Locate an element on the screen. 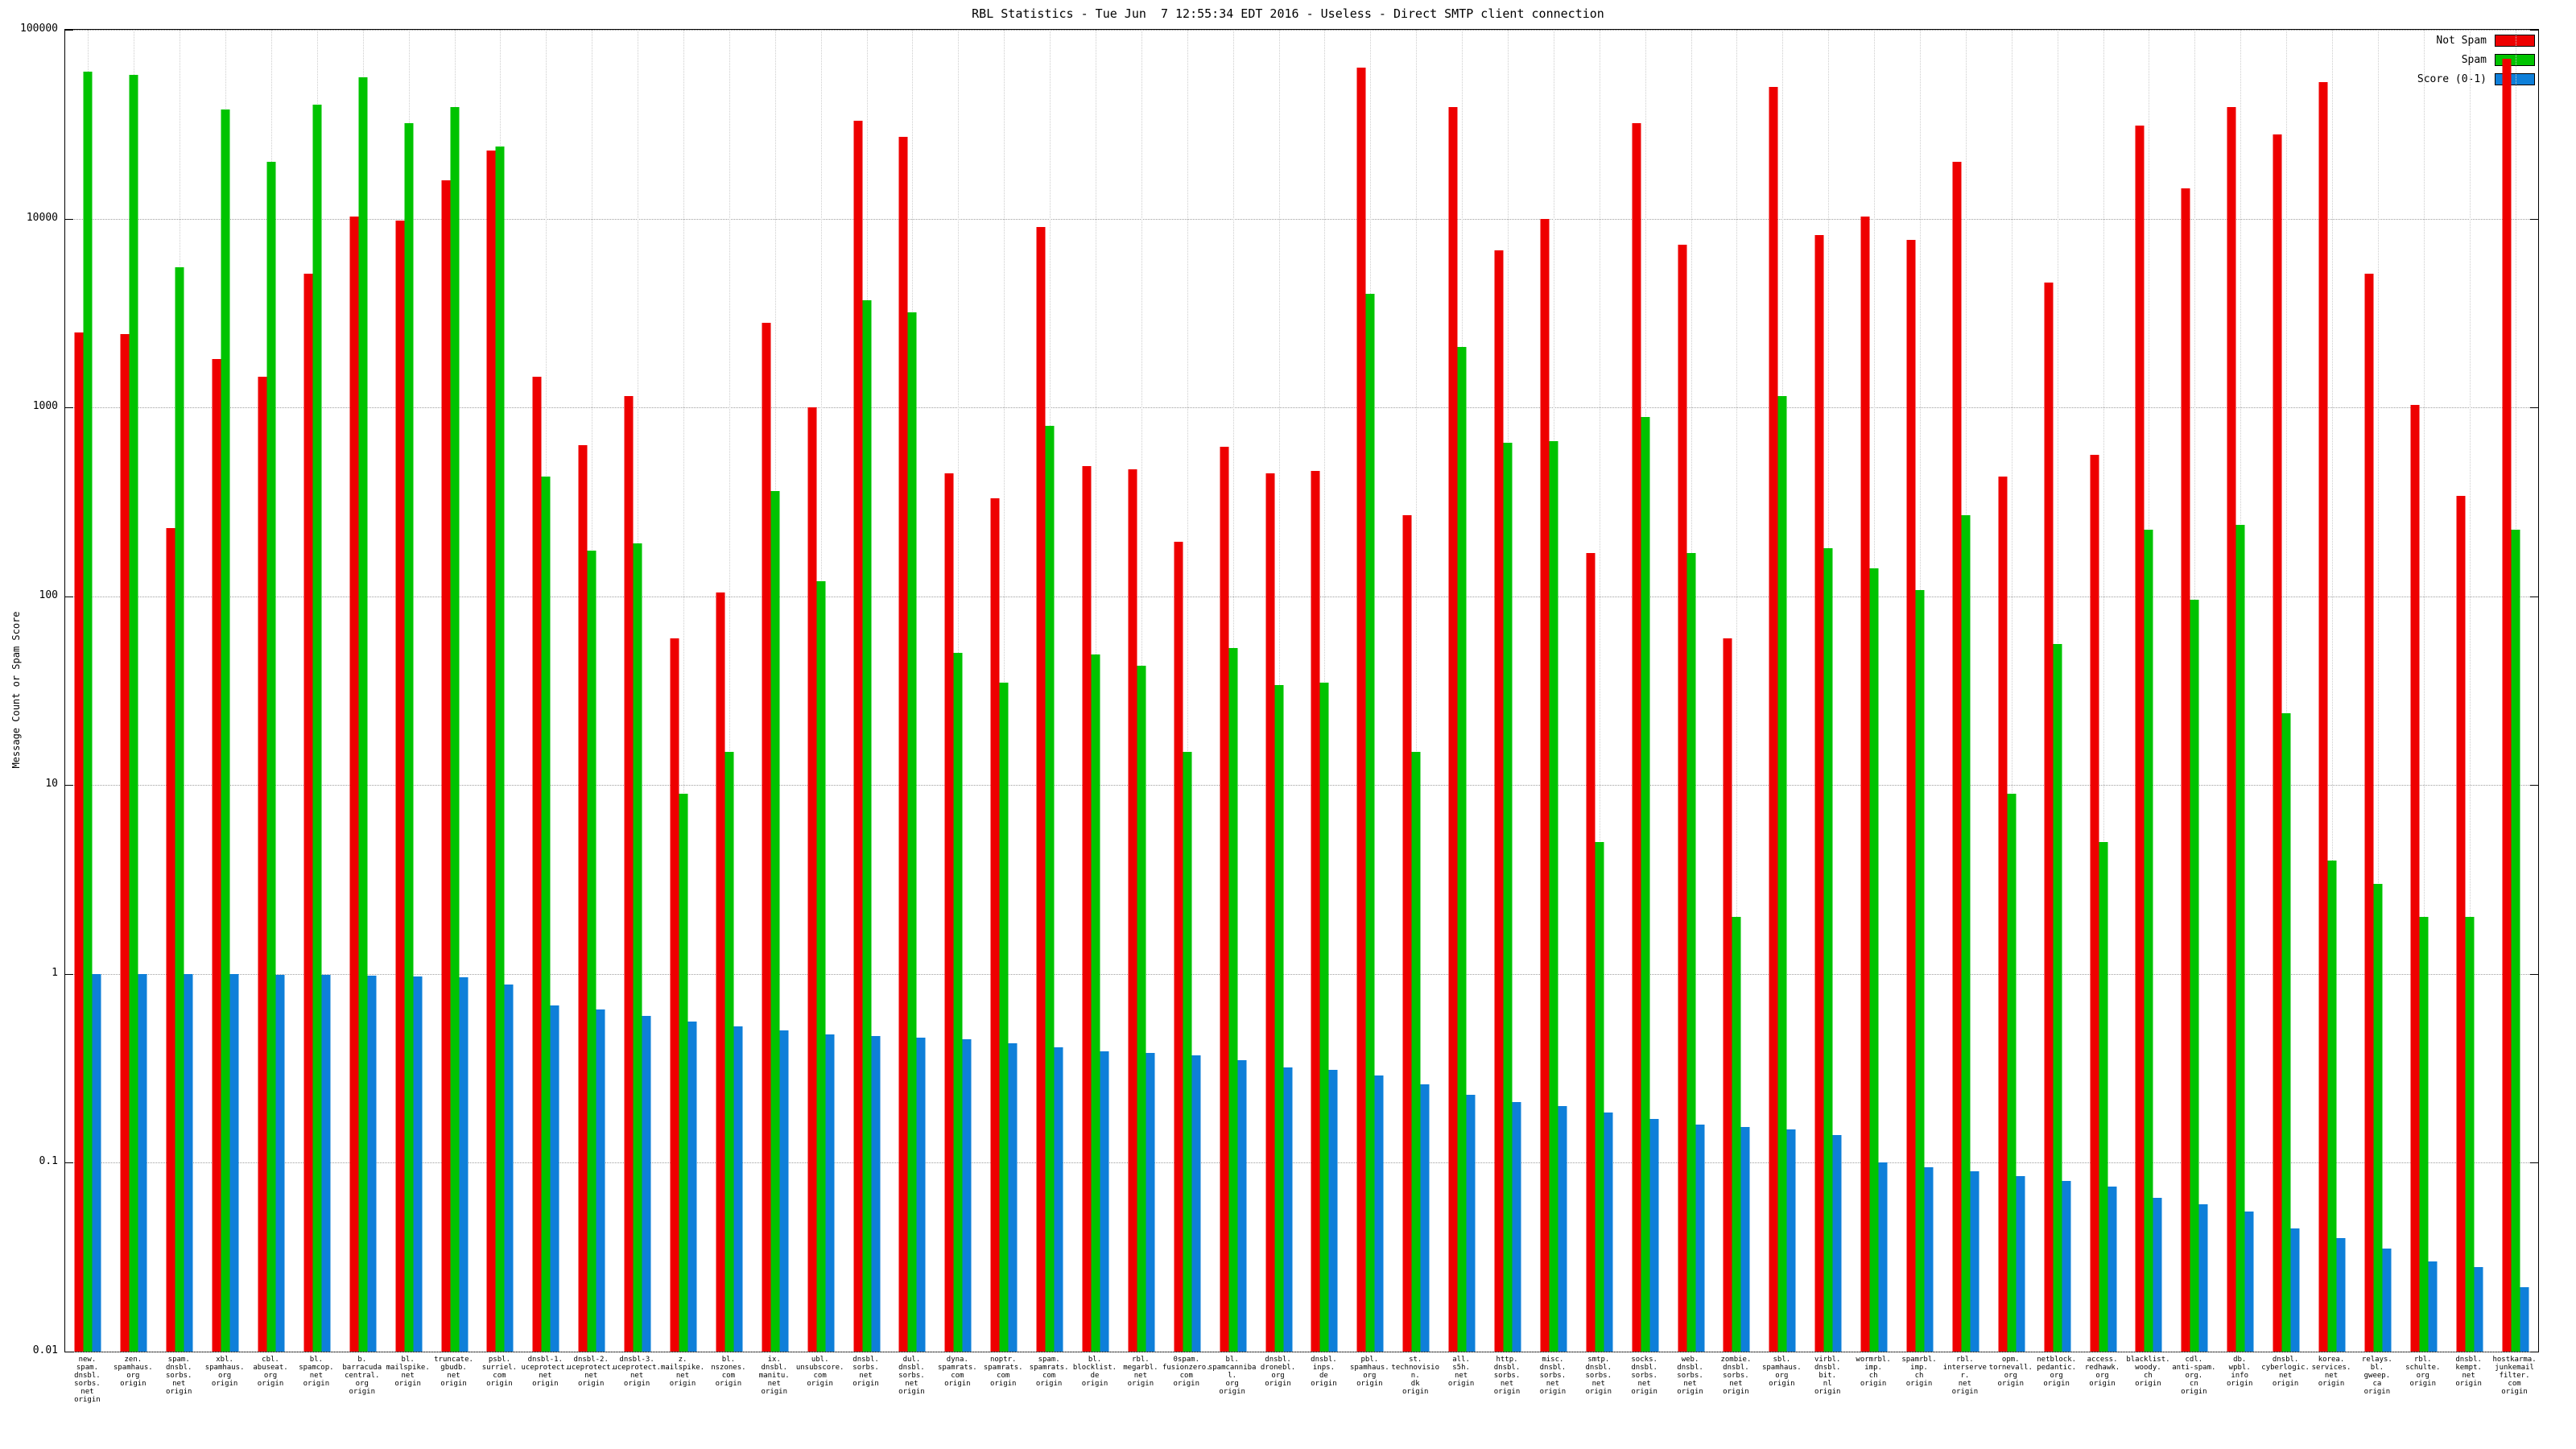  x-axis-label-line: spamhaus. is located at coordinates (1781, 1368).